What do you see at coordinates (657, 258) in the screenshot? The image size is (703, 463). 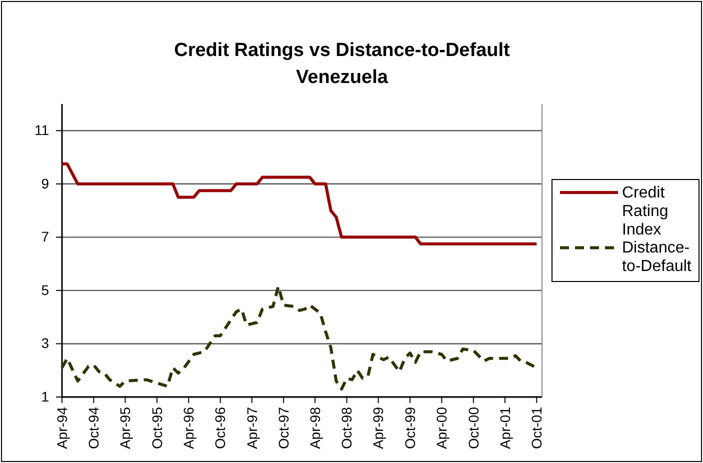 I see `legend-label: Distance-to-Default` at bounding box center [657, 258].